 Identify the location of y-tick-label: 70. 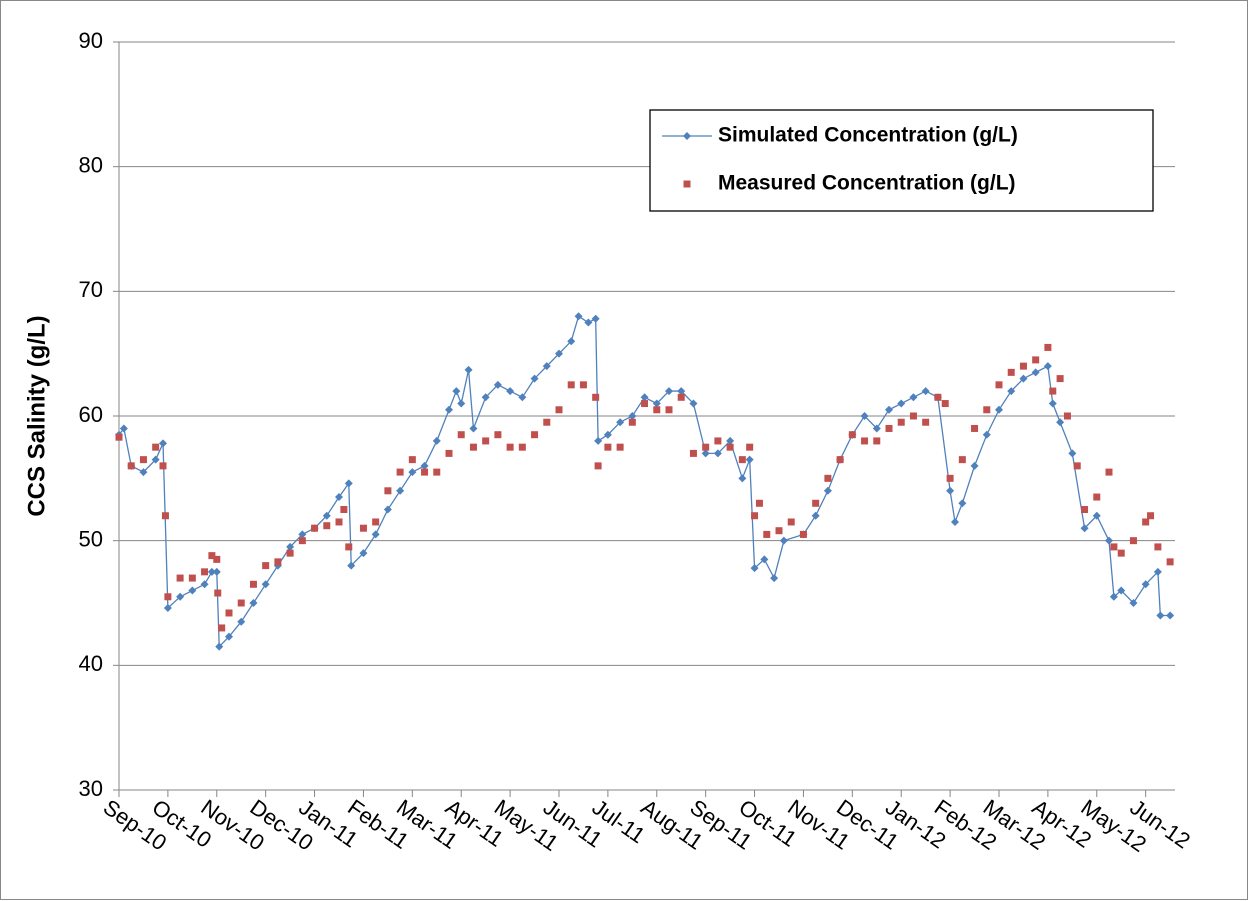
(91, 289).